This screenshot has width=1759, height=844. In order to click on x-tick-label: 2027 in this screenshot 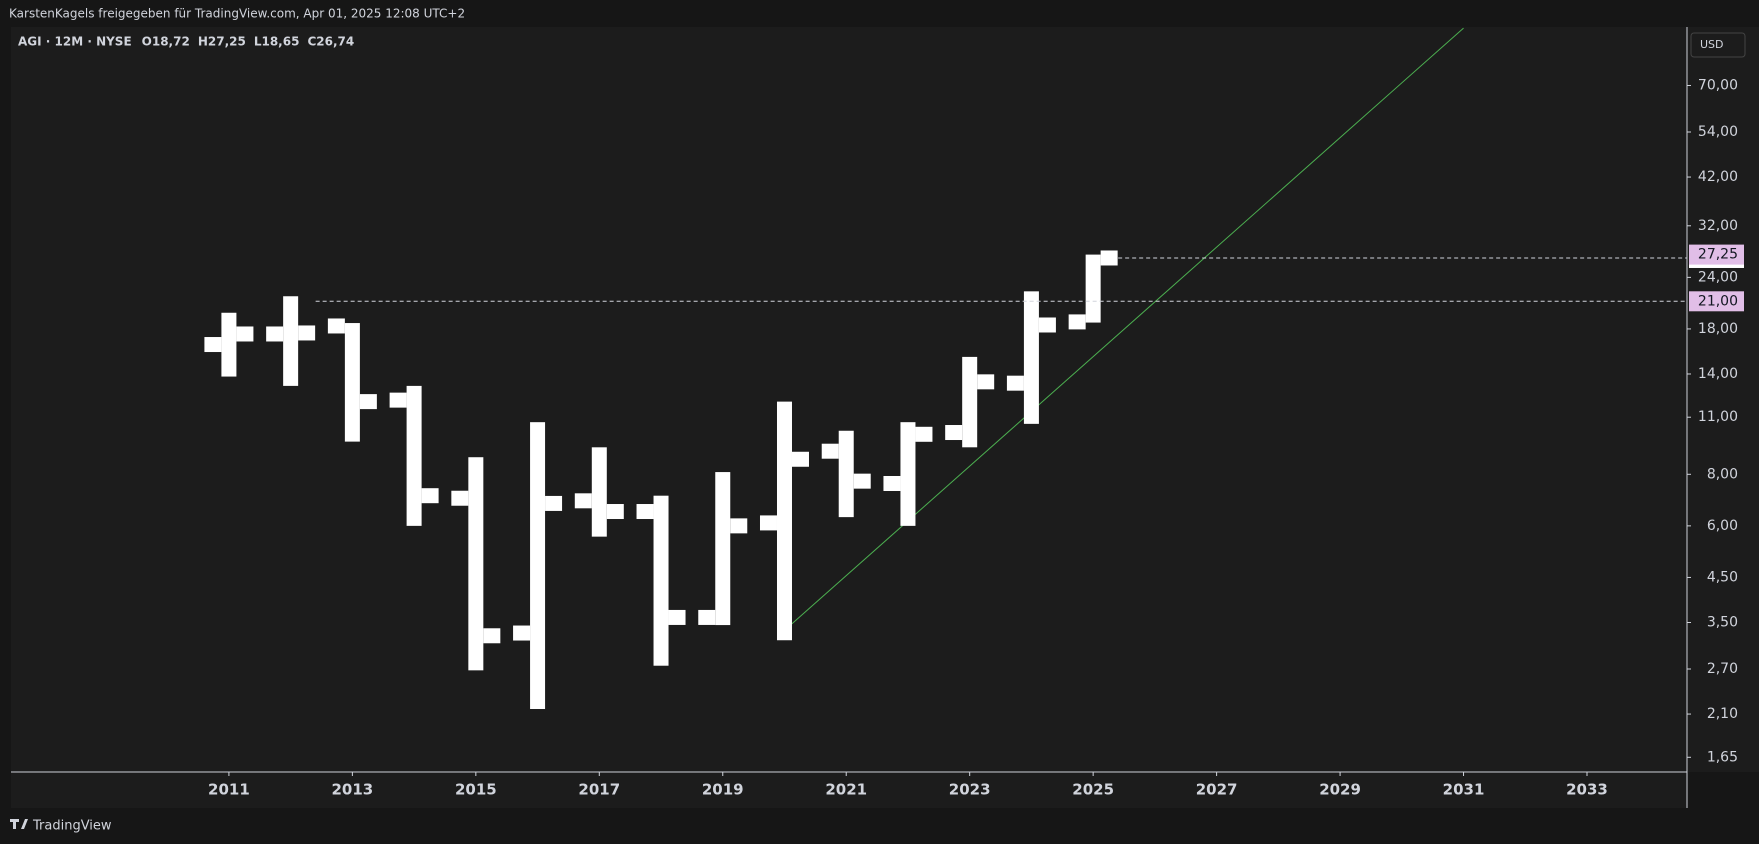, I will do `click(1217, 790)`.